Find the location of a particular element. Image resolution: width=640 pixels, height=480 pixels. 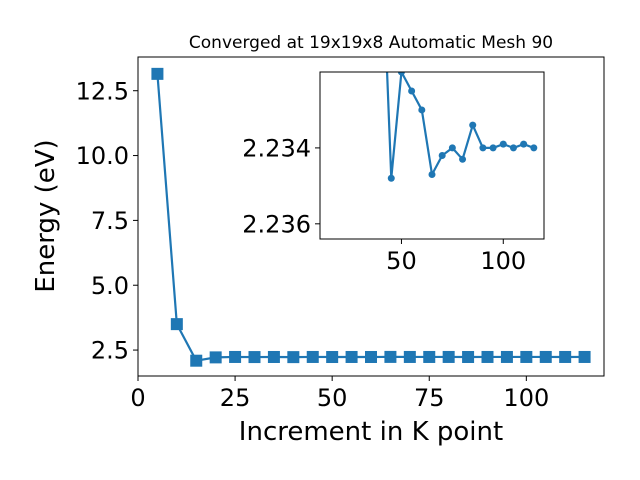

inset-x-tick-label: 100 is located at coordinates (503, 261).